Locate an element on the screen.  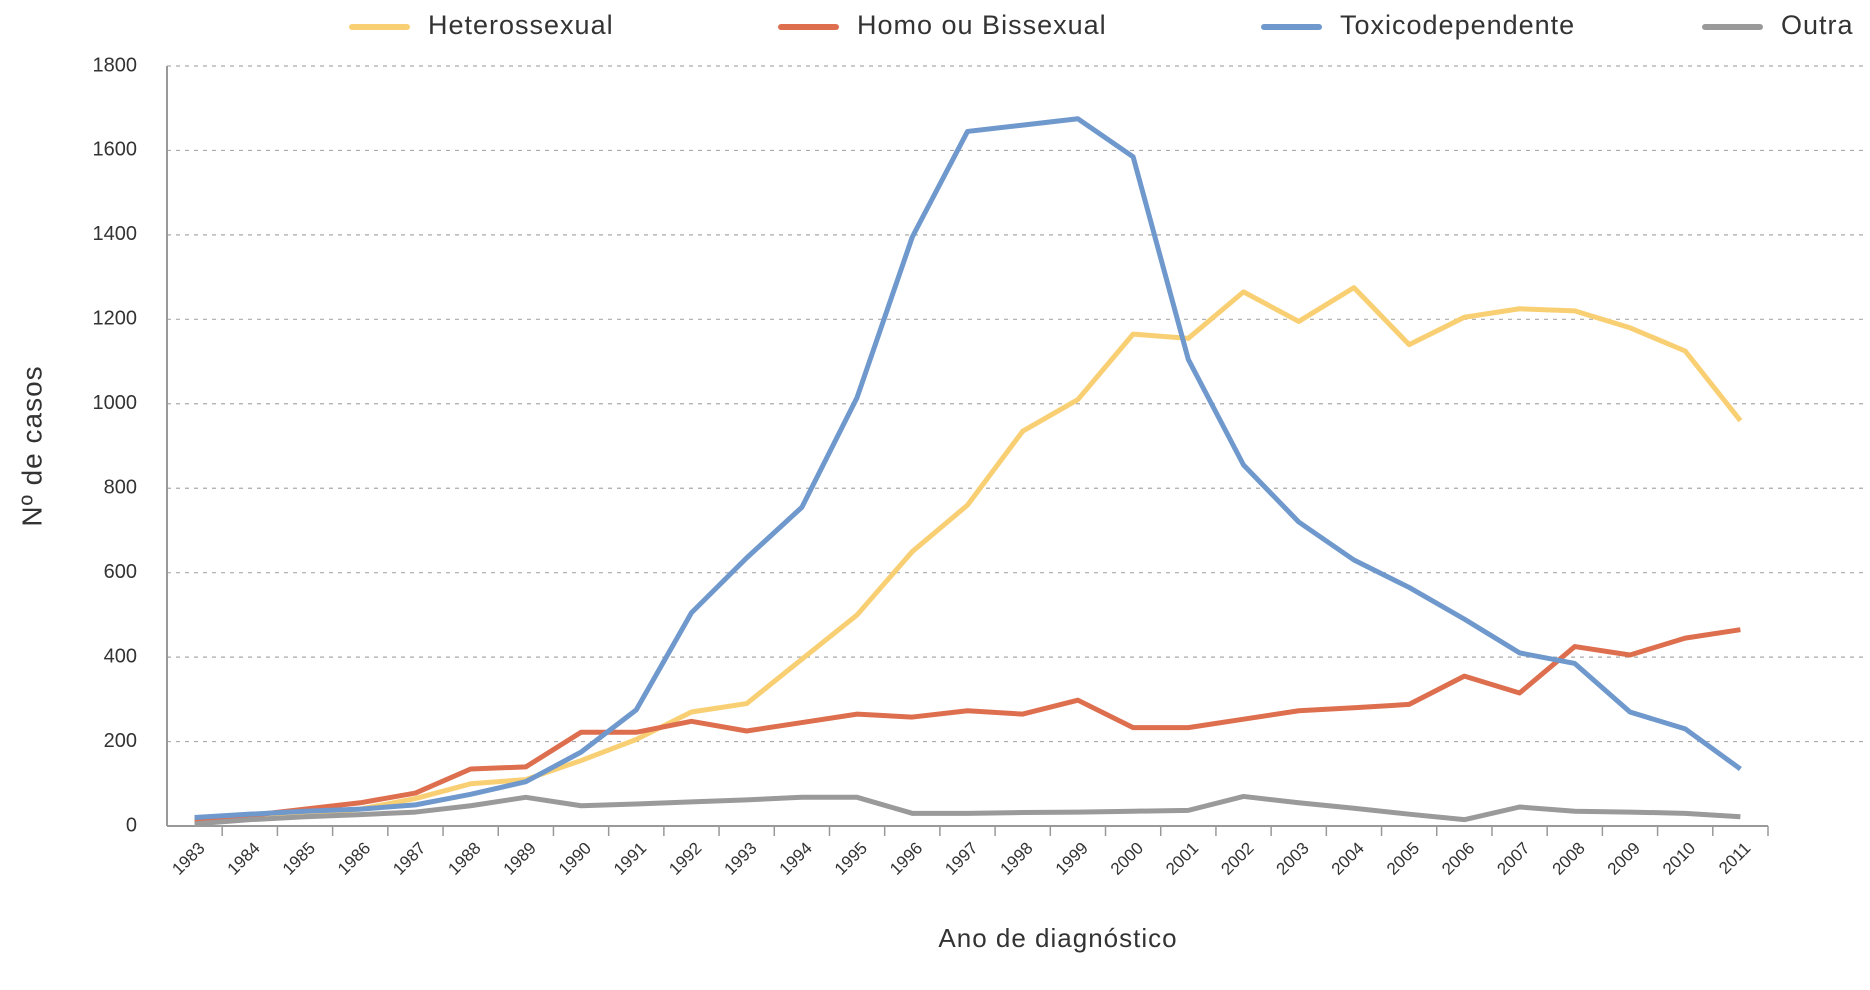
x-tick-label: 2010 is located at coordinates (1679, 859).